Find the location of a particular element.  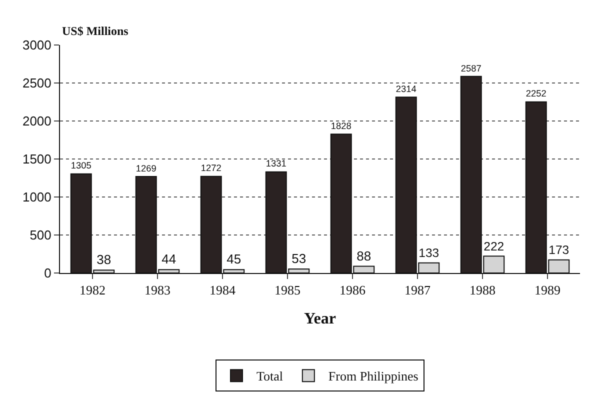

data-label: 1272 is located at coordinates (211, 168).